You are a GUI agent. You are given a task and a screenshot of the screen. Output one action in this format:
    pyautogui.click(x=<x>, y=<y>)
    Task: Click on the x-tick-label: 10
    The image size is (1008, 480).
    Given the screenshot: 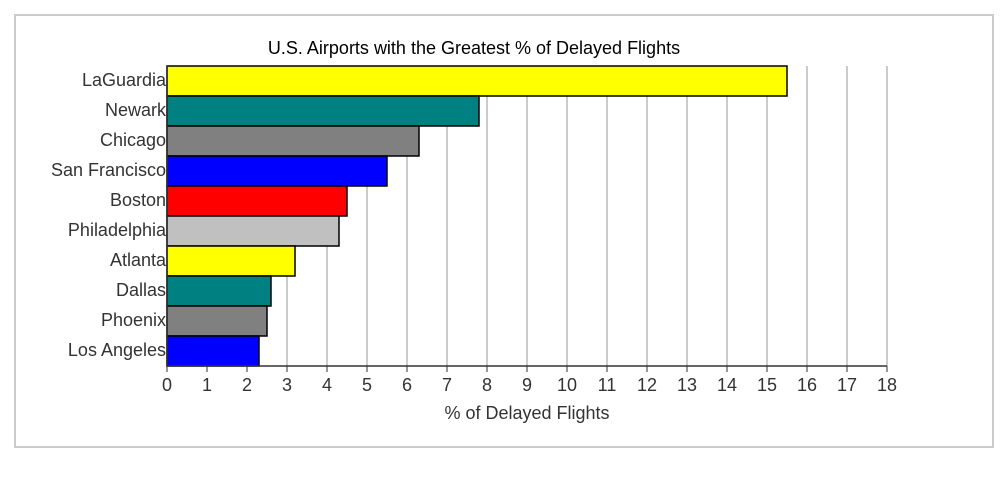 What is the action you would take?
    pyautogui.click(x=567, y=385)
    